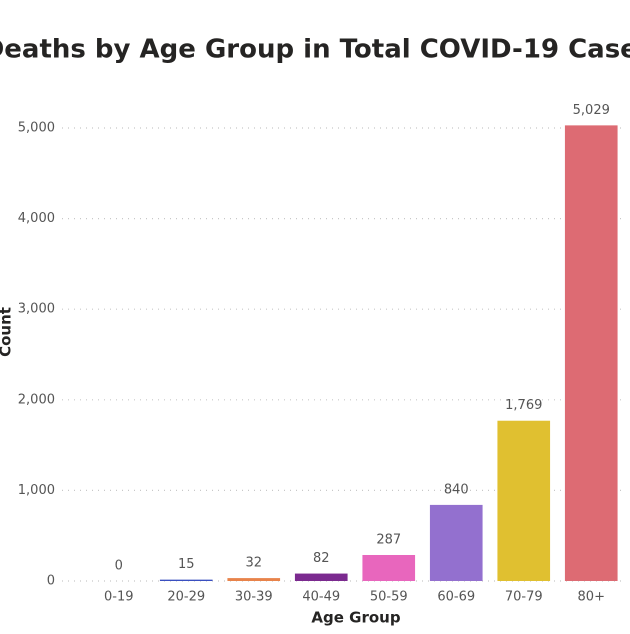 Image resolution: width=630 pixels, height=634 pixels. Describe the element at coordinates (186, 564) in the screenshot. I see `value-label: 15` at that location.